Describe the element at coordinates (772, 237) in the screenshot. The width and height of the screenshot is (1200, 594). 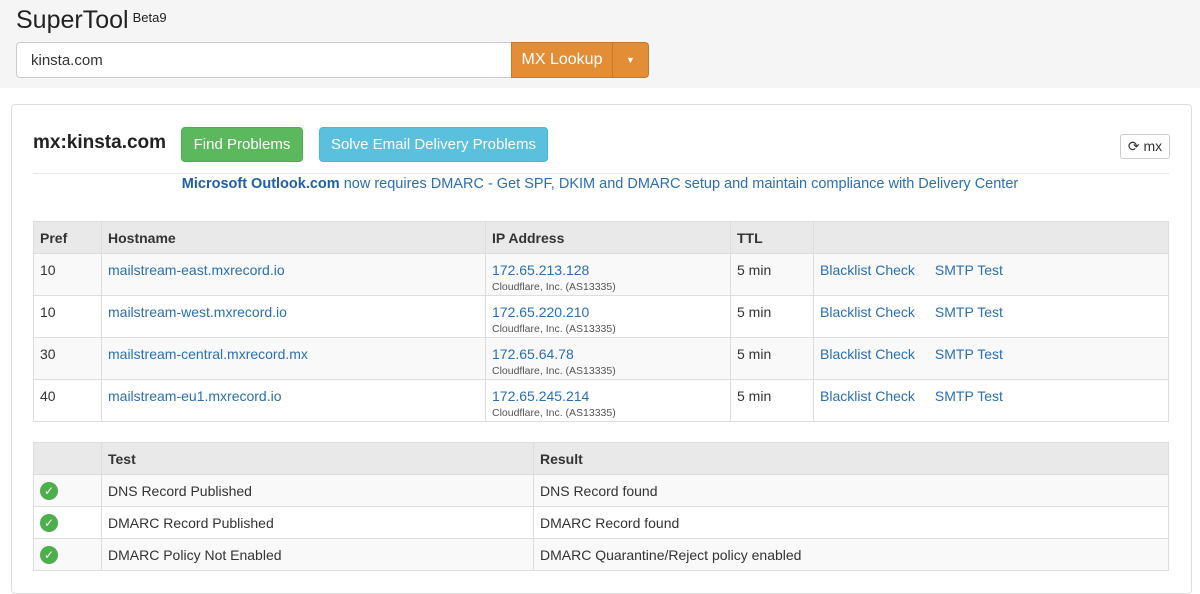
I see `col-ttl: TTL` at that location.